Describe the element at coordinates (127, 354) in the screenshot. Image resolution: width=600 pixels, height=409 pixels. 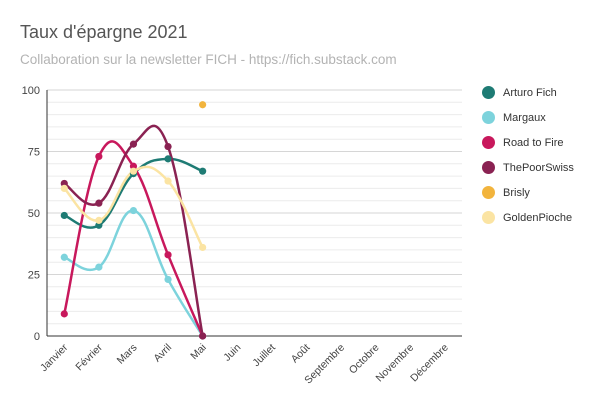
I see `x-tick-label: Mars` at that location.